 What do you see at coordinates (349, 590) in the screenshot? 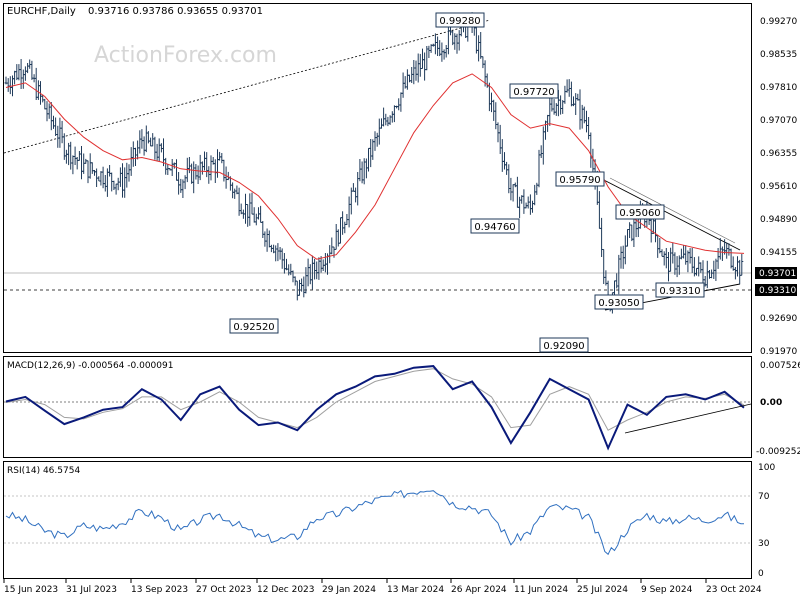
I see `x-tick-label: 29 Jan 2024` at bounding box center [349, 590].